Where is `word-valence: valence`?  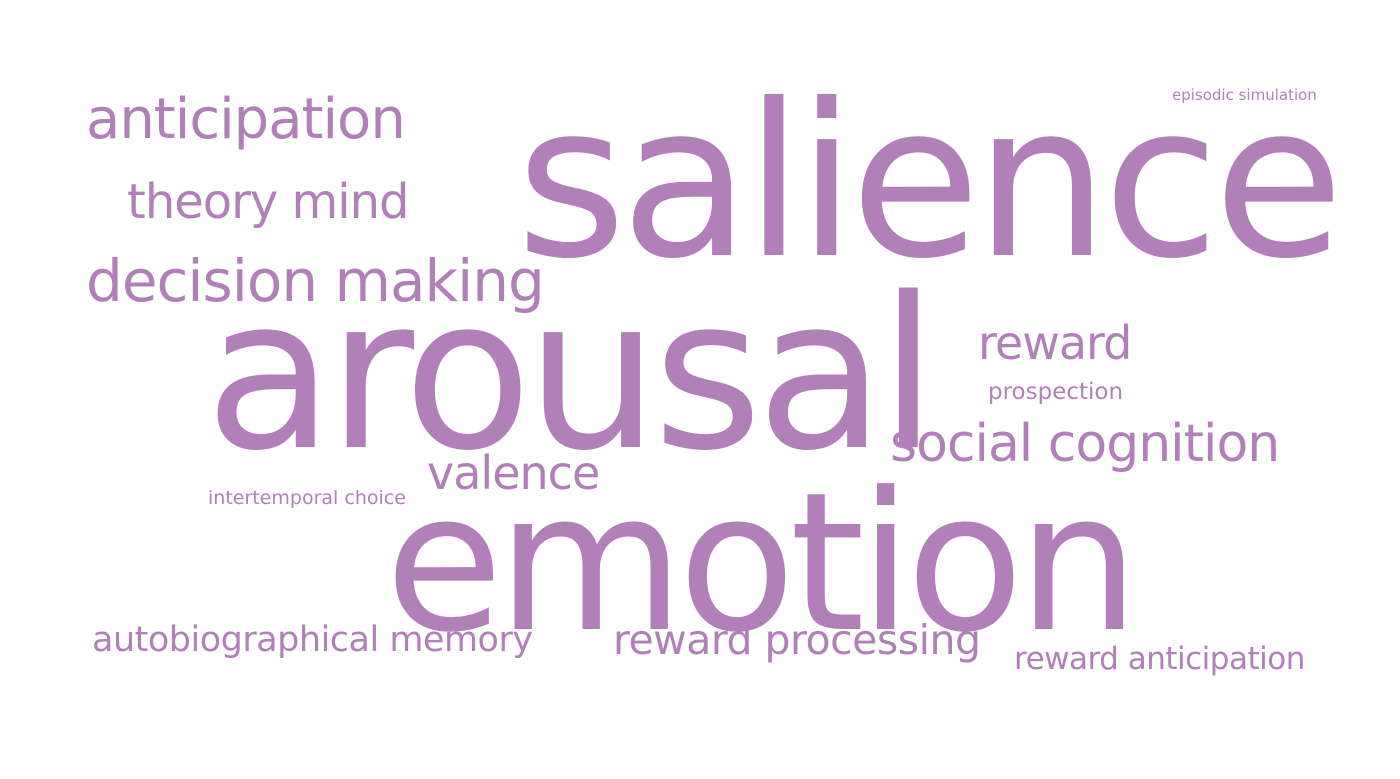 word-valence: valence is located at coordinates (513, 473).